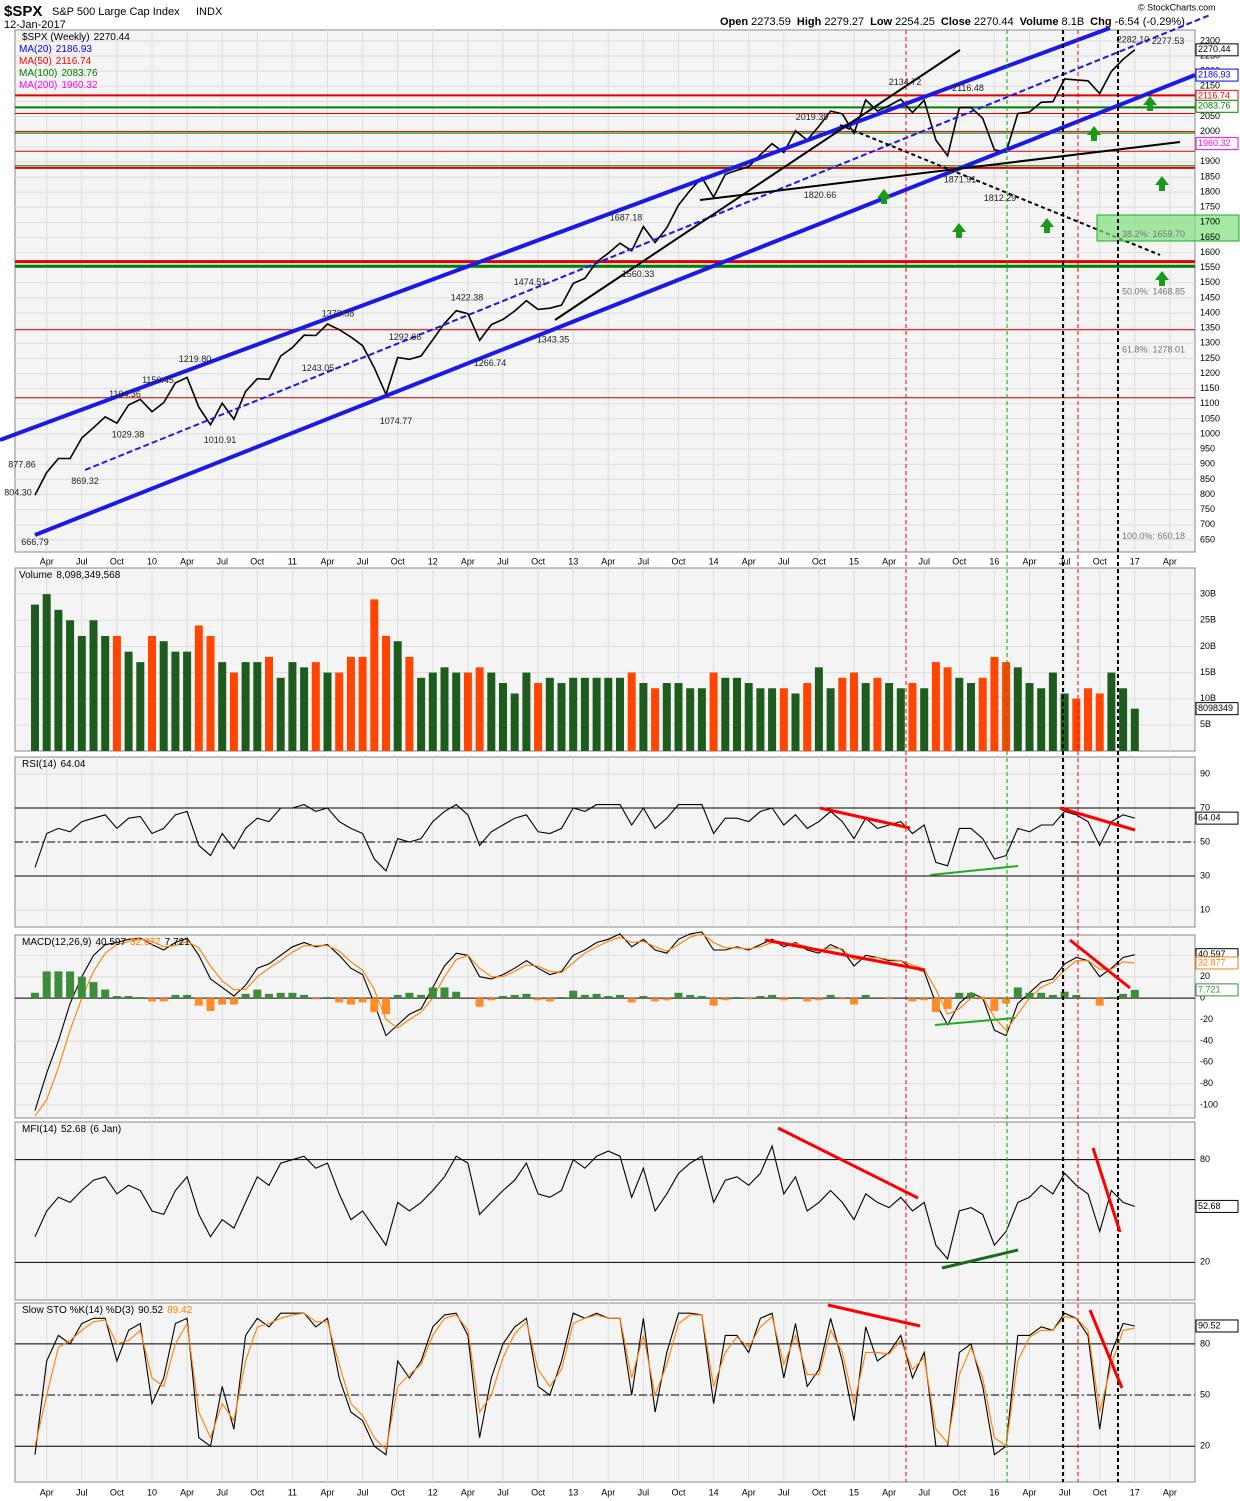  Describe the element at coordinates (1205, 841) in the screenshot. I see `y-tick-label: 50` at that location.